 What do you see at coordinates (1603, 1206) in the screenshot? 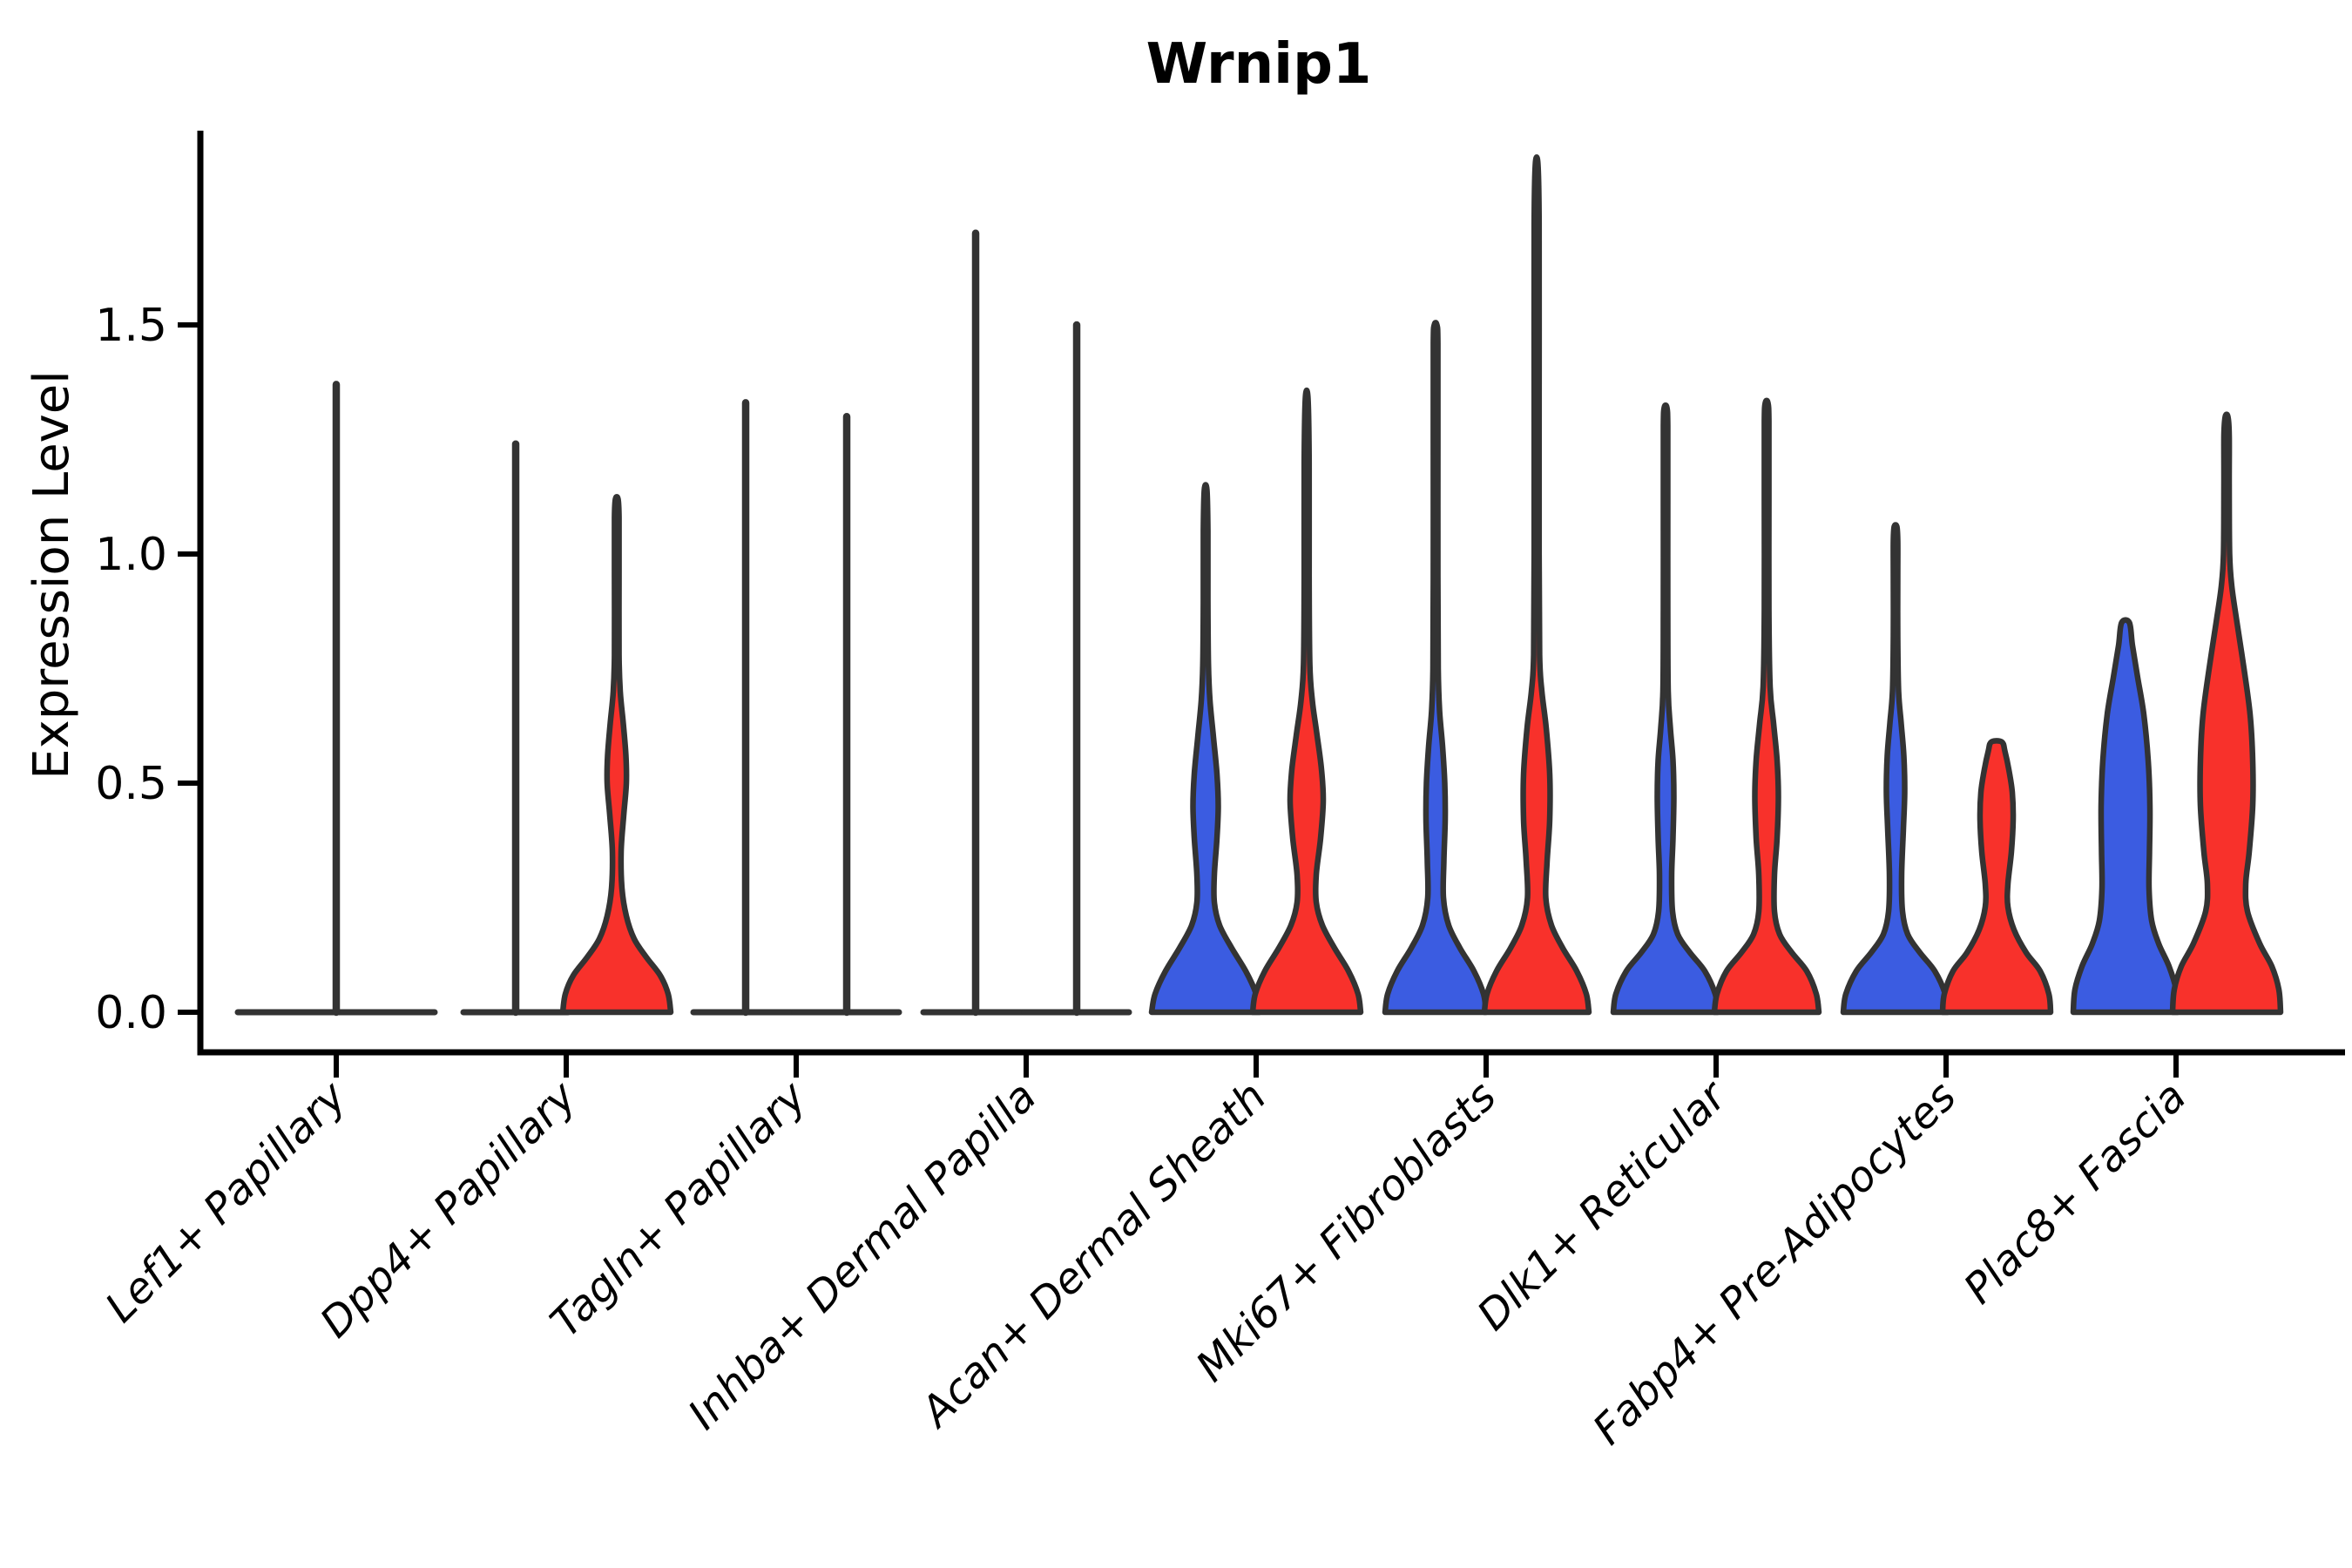
I see `x-tick-label: Dlk1+ Reticular` at bounding box center [1603, 1206].